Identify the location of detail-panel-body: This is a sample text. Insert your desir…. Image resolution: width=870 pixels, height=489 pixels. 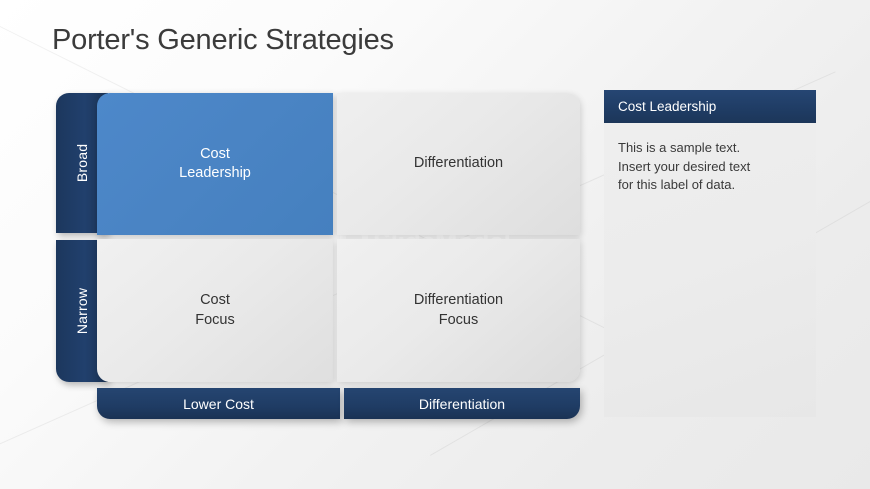
(710, 270).